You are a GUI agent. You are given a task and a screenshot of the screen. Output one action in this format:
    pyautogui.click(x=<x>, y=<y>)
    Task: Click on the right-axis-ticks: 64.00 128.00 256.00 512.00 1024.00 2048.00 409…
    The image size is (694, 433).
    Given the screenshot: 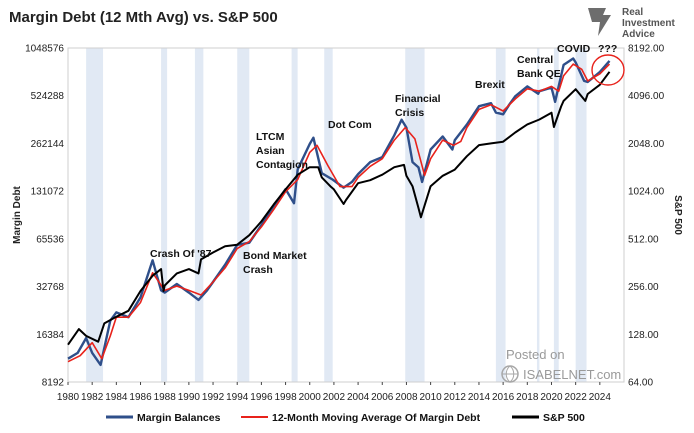 What is the action you would take?
    pyautogui.click(x=646, y=216)
    